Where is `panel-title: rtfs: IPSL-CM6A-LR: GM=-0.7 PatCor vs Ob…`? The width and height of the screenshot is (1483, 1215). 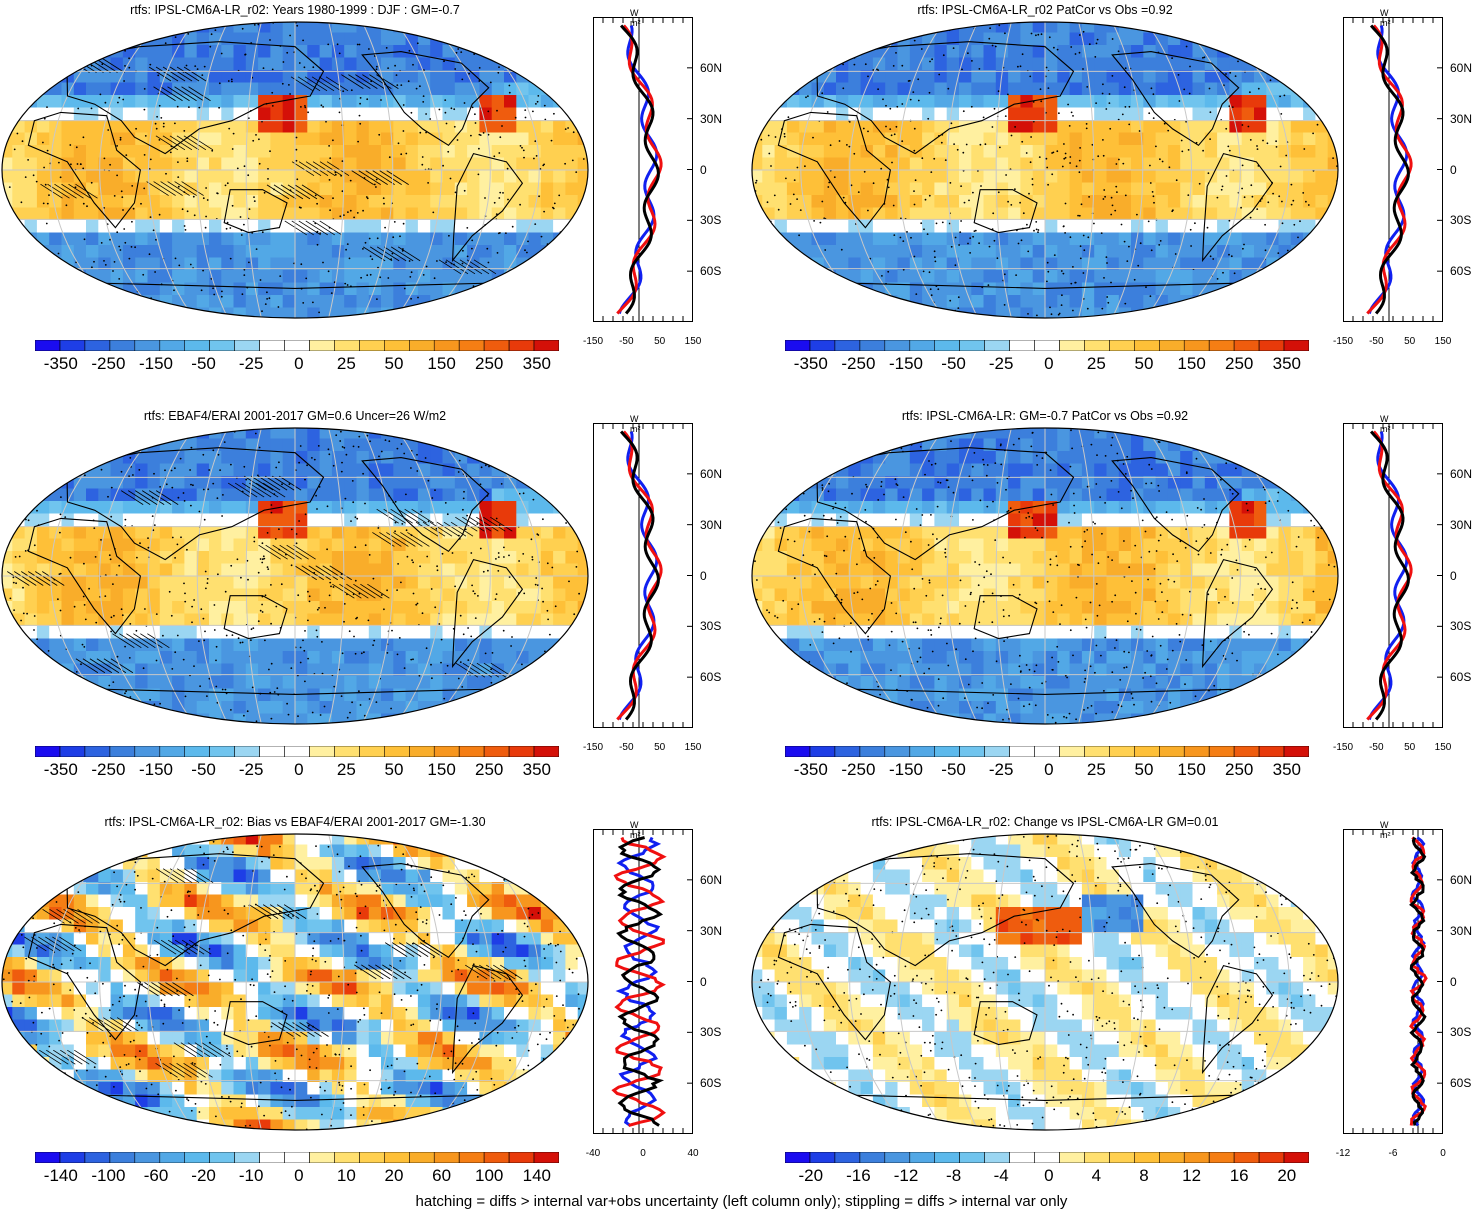
panel-title: rtfs: IPSL-CM6A-LR: GM=-0.7 PatCor vs Ob… is located at coordinates (1045, 416).